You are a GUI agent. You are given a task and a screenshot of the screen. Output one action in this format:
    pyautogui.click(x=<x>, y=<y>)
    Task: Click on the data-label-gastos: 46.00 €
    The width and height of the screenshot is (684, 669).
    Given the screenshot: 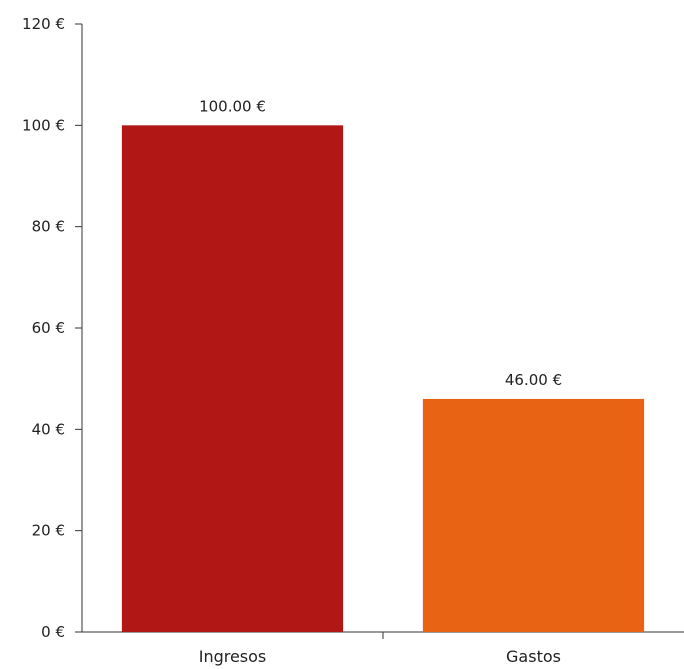 What is the action you would take?
    pyautogui.click(x=533, y=380)
    